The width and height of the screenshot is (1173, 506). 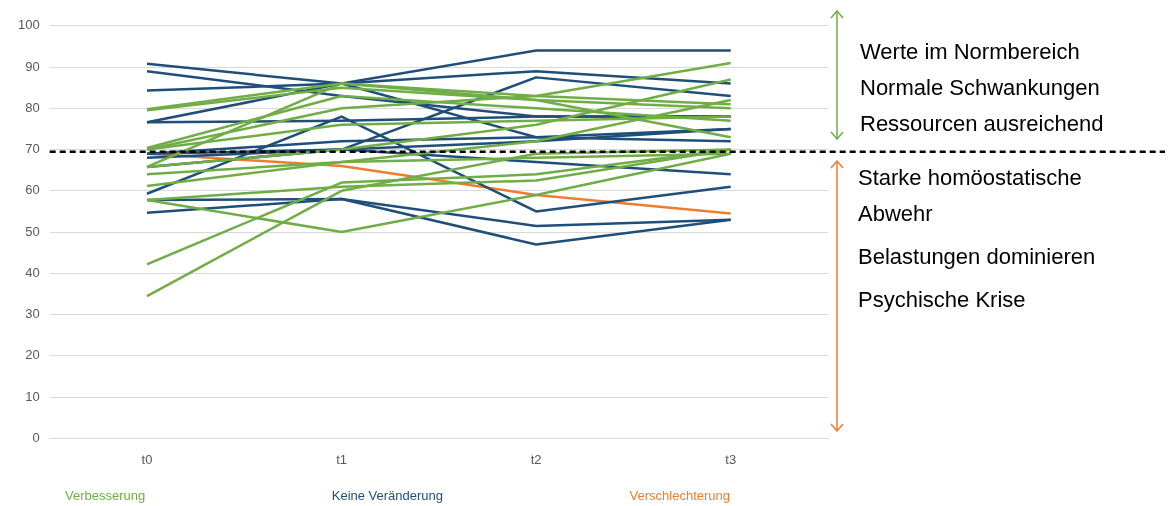 What do you see at coordinates (147, 459) in the screenshot?
I see `x-tick-label: t0` at bounding box center [147, 459].